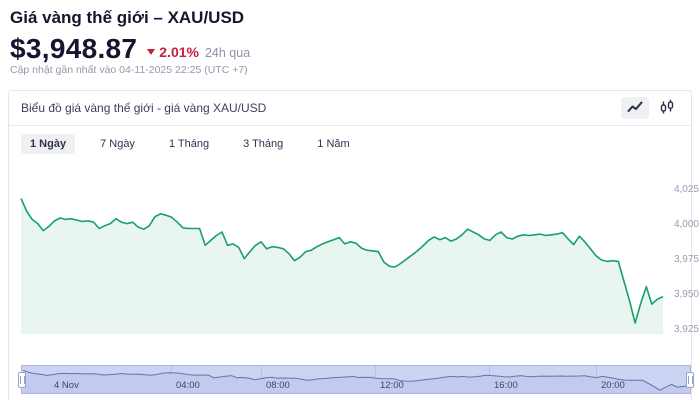 The height and width of the screenshot is (400, 700). What do you see at coordinates (686, 329) in the screenshot?
I see `y-axis-label: 3,925` at bounding box center [686, 329].